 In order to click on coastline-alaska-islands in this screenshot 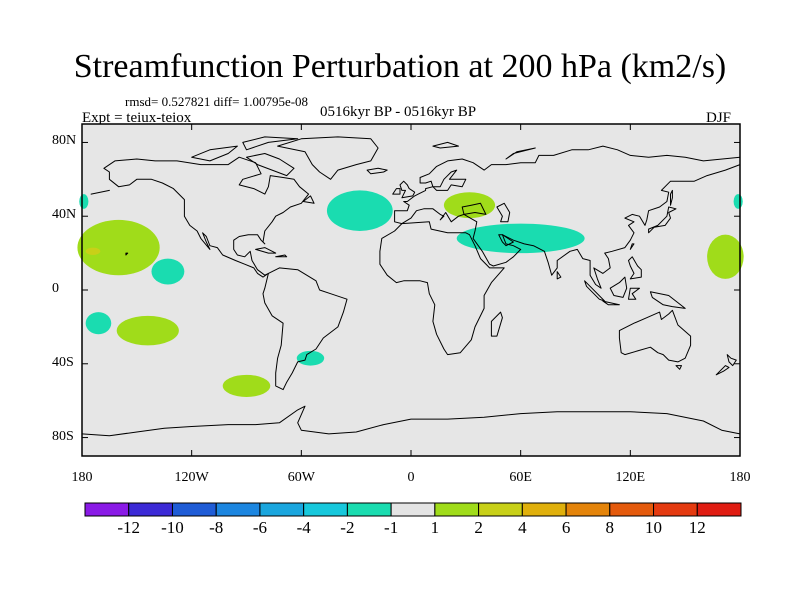, I will do `click(100, 192)`.